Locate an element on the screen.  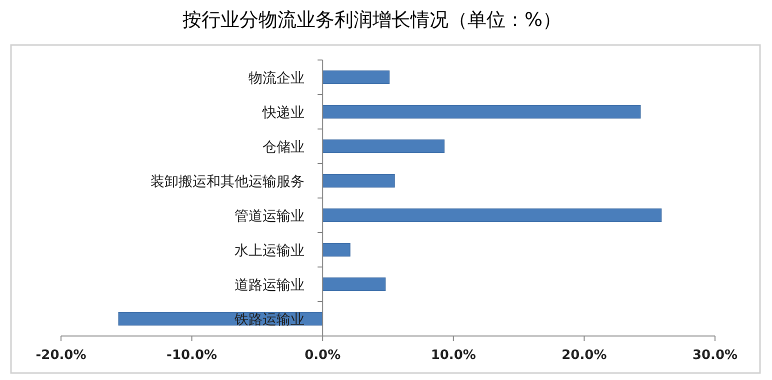
y-tick-label: 道路运输业 is located at coordinates (269, 285).